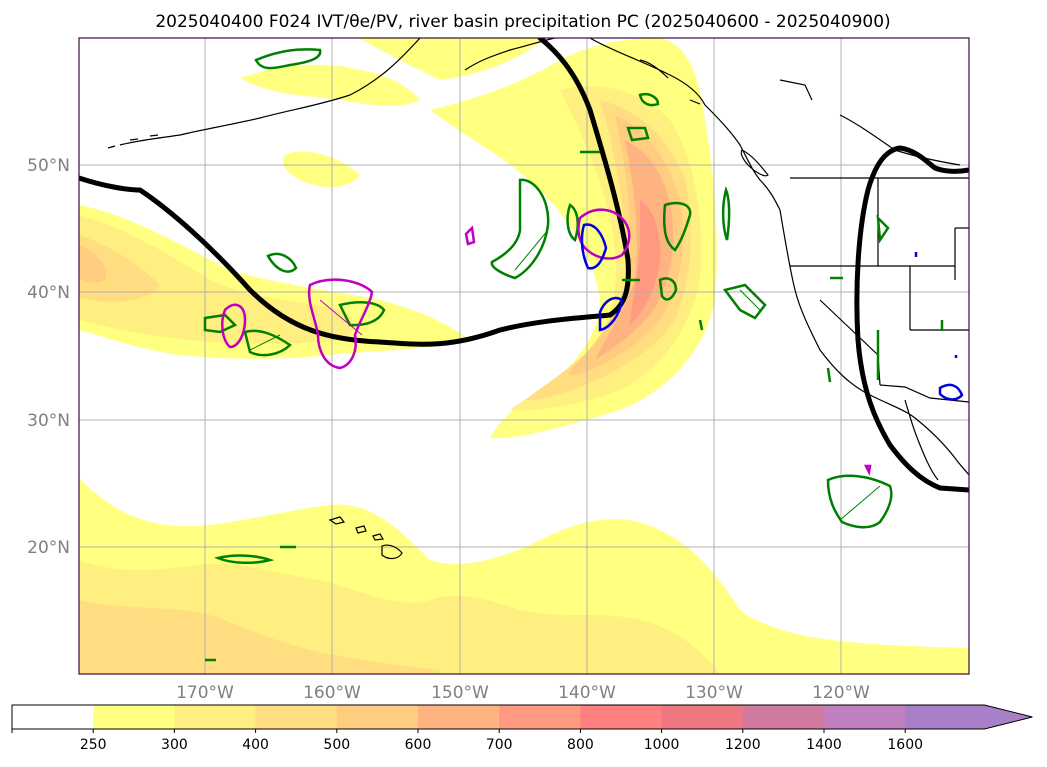 The height and width of the screenshot is (767, 1047). Describe the element at coordinates (587, 693) in the screenshot. I see `lon-label-140w: 140°W` at that location.